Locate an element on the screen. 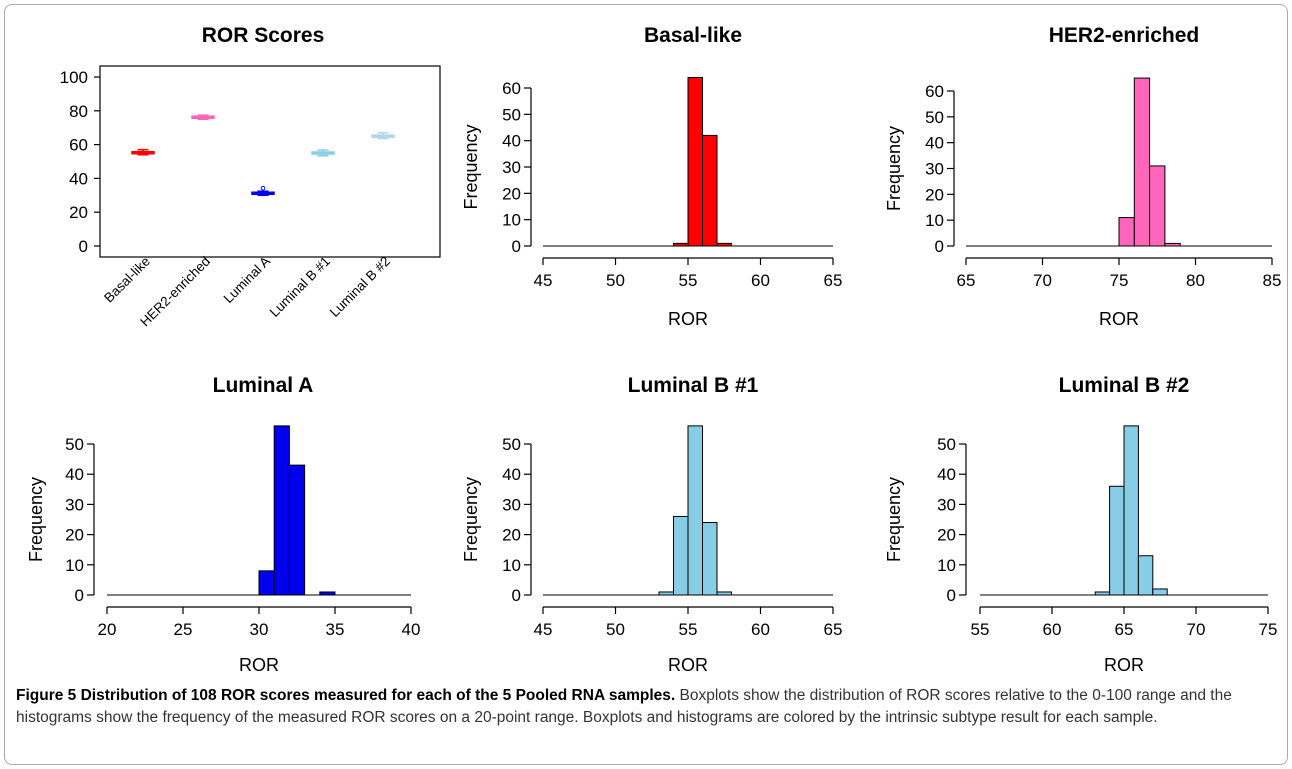 Image resolution: width=1292 pixels, height=769 pixels. chart-title: ROR Scores is located at coordinates (263, 35).